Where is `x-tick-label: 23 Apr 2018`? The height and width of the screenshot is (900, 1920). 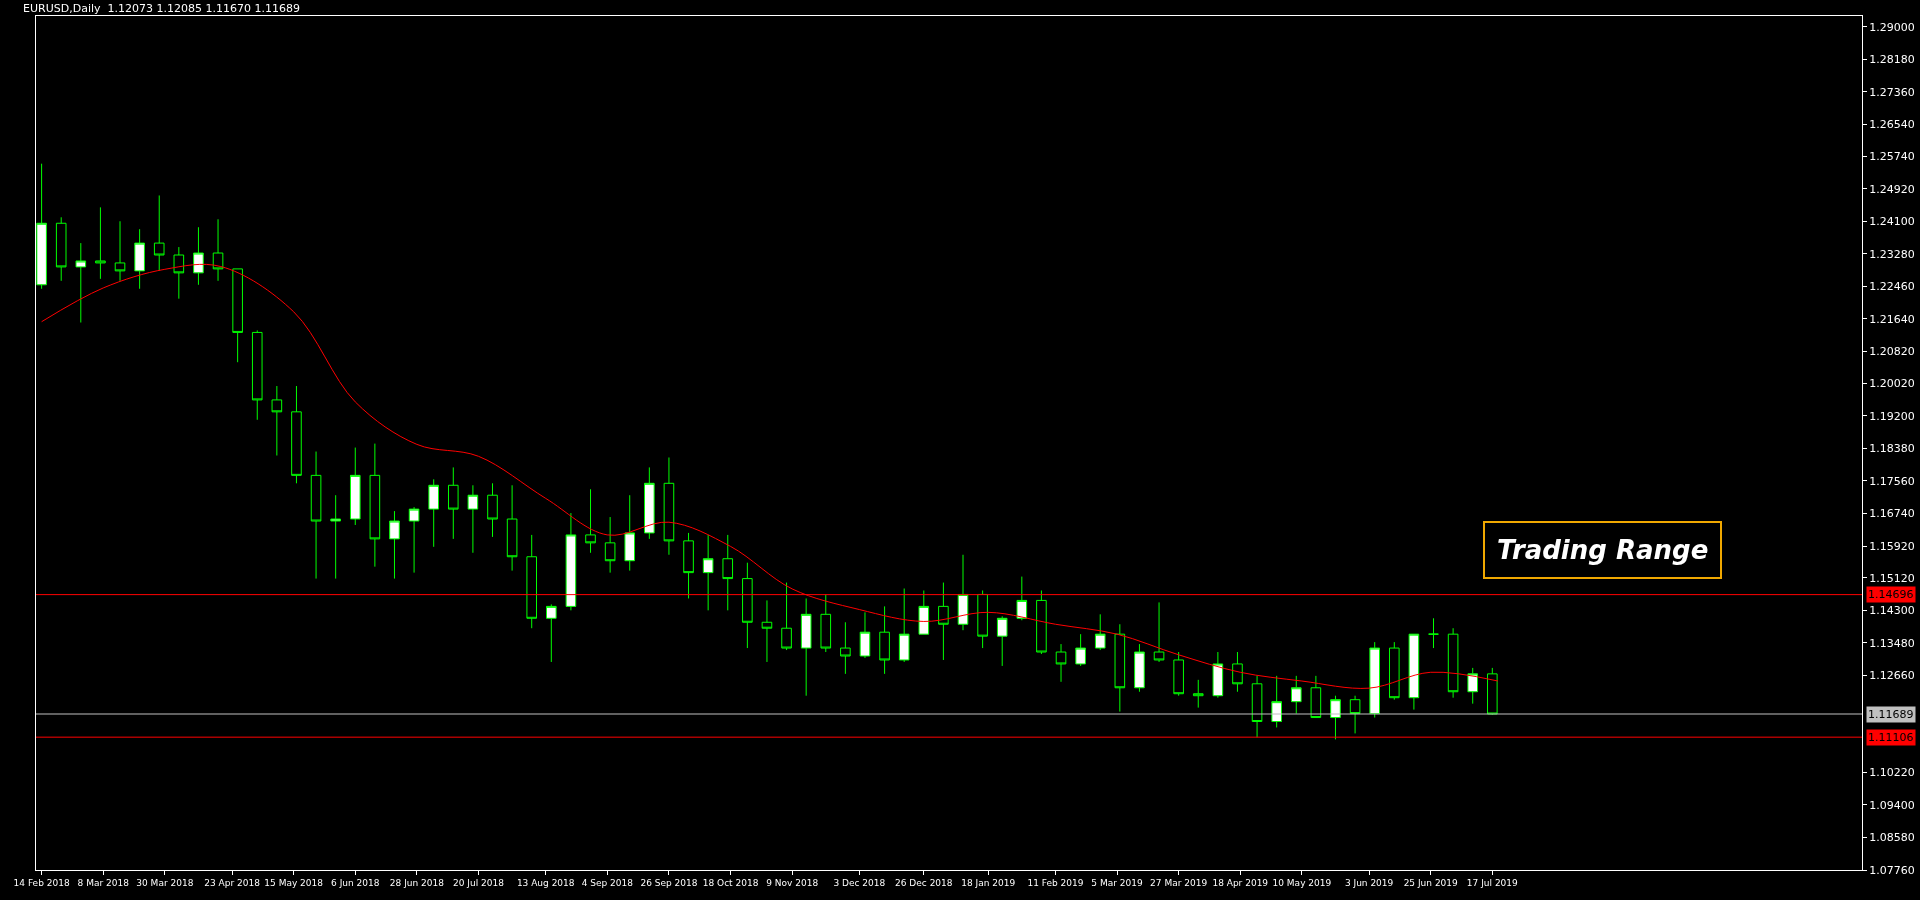
x-tick-label: 23 Apr 2018 is located at coordinates (232, 882).